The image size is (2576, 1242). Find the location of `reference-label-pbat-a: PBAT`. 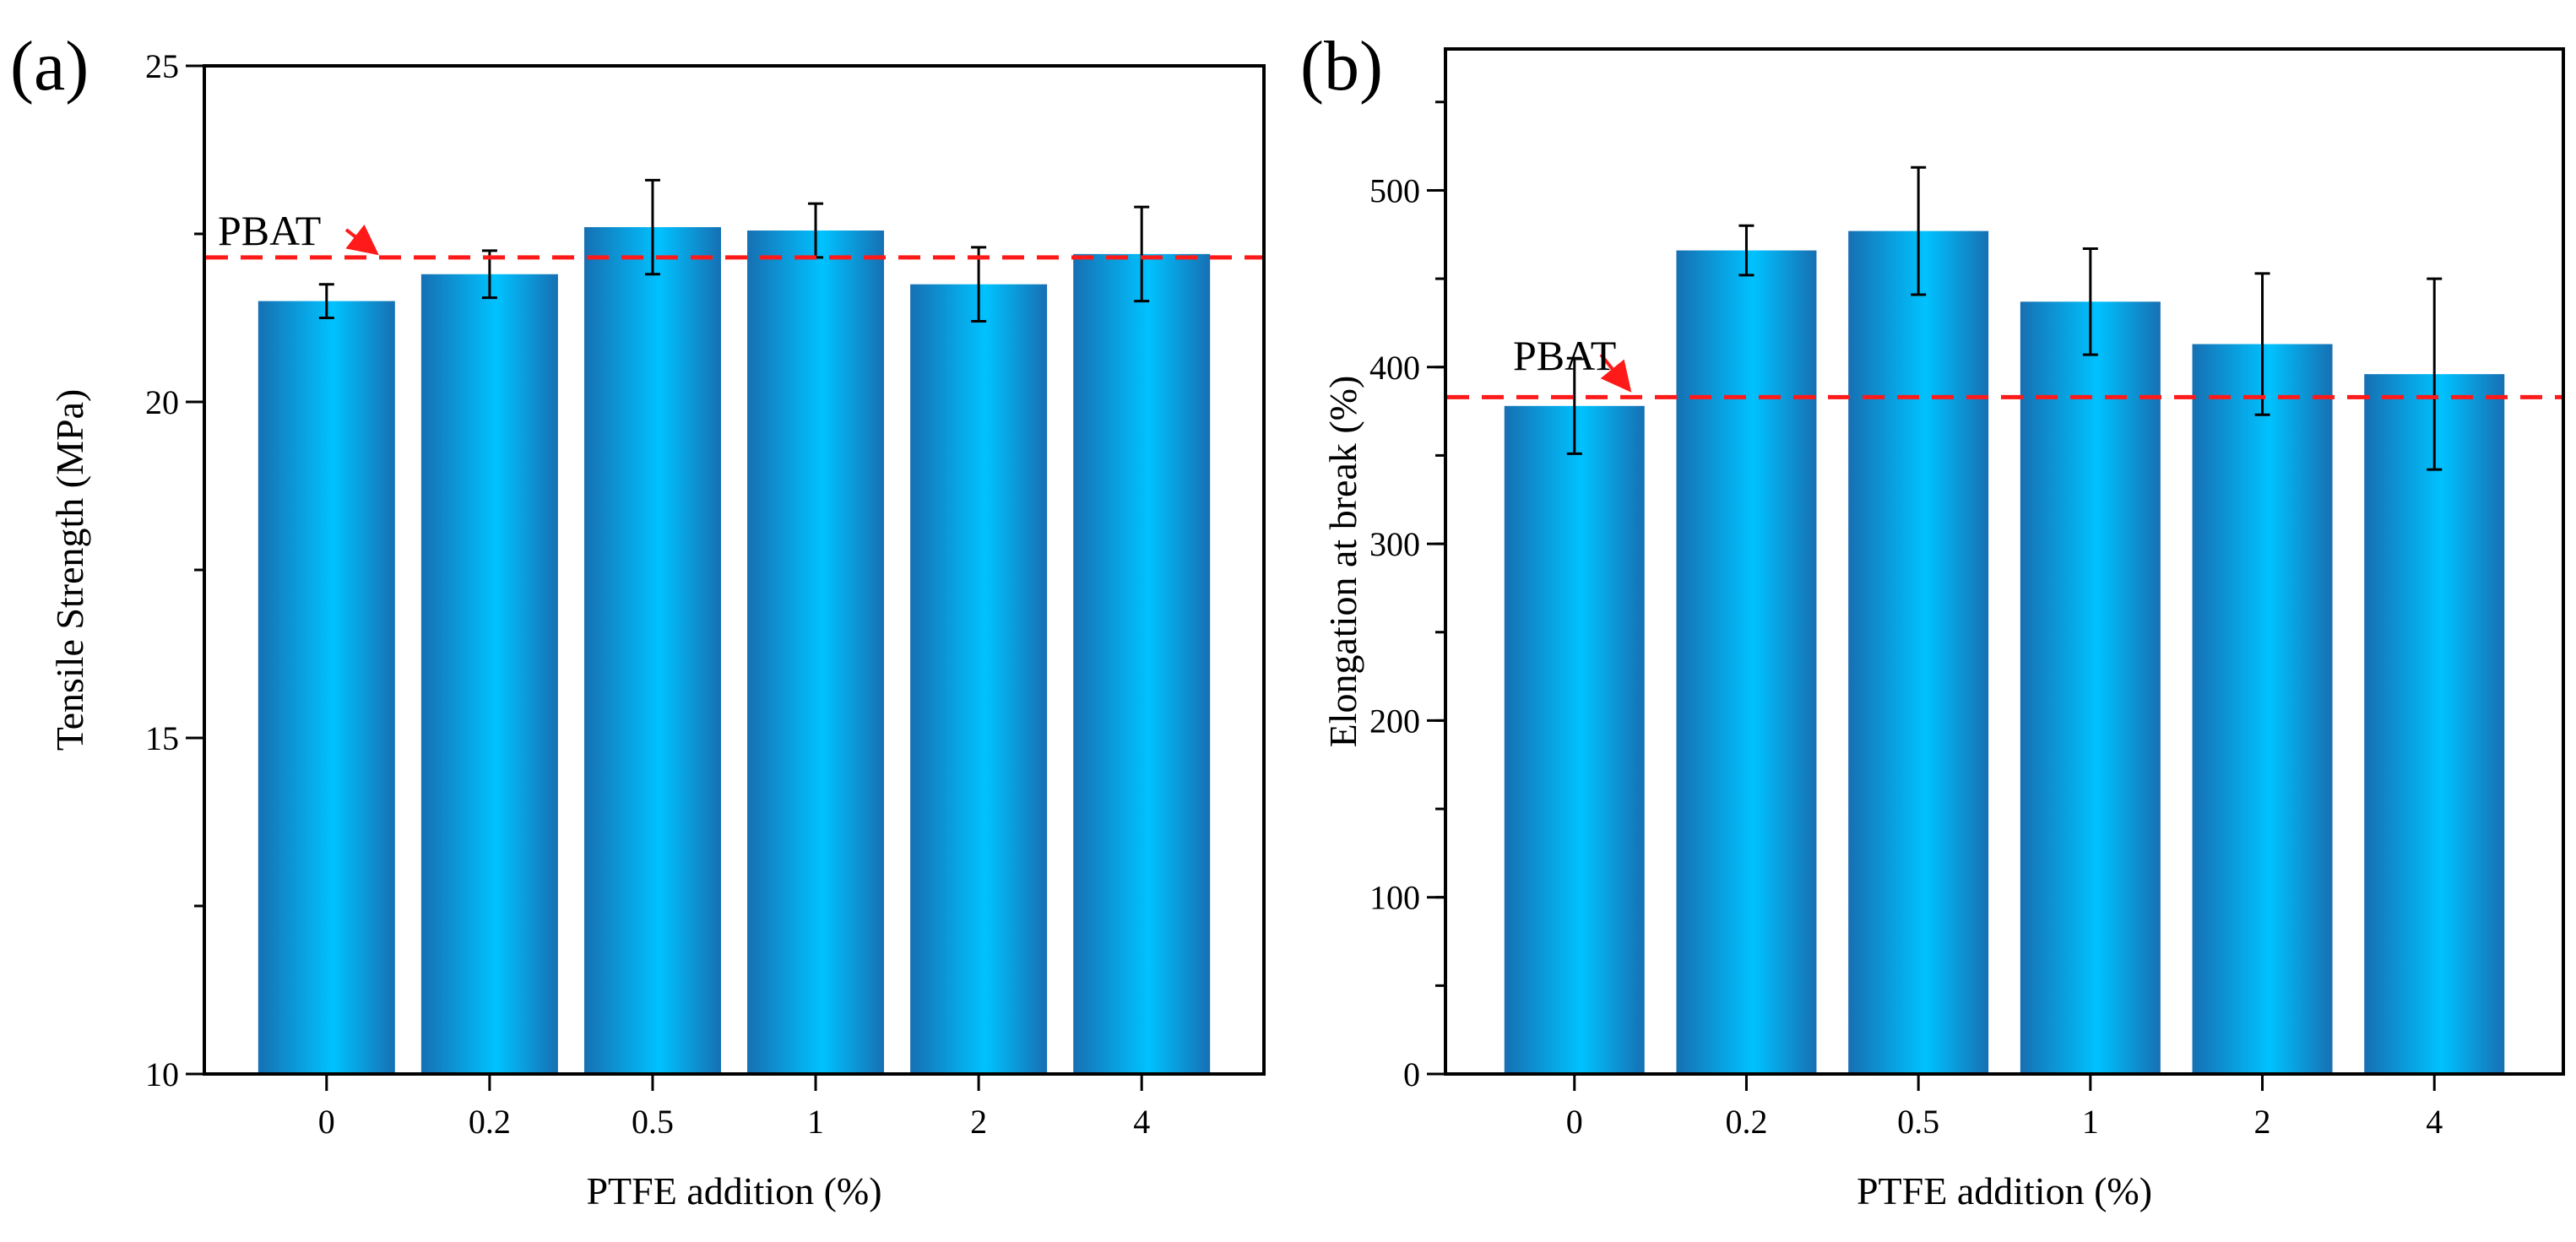

reference-label-pbat-a: PBAT is located at coordinates (269, 230).